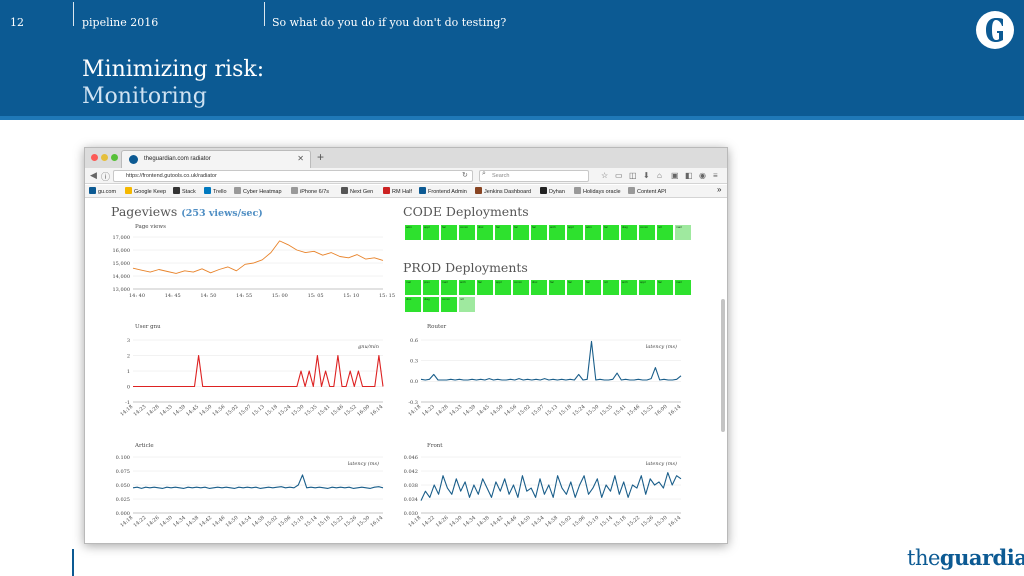  What do you see at coordinates (465, 175) in the screenshot?
I see `reload-icon: ↻` at bounding box center [465, 175].